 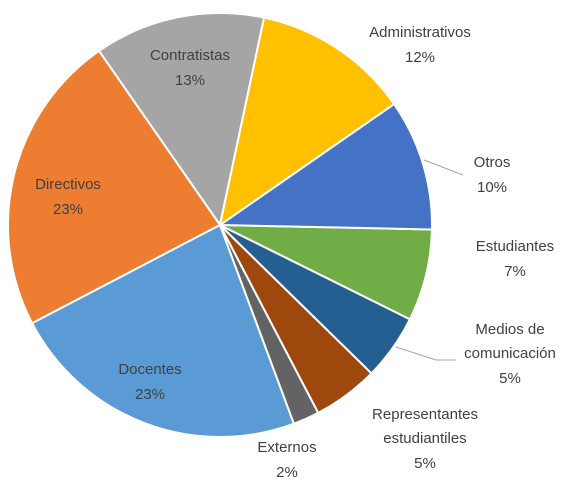 I want to click on value-label: 2%, so click(x=287, y=472).